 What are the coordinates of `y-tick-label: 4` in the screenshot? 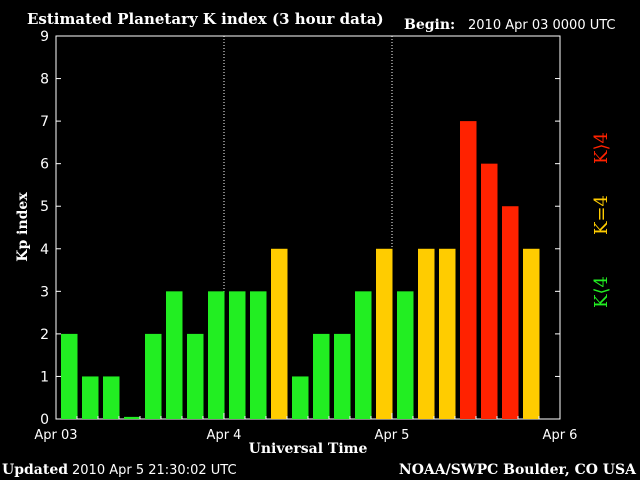 It's located at (44, 250).